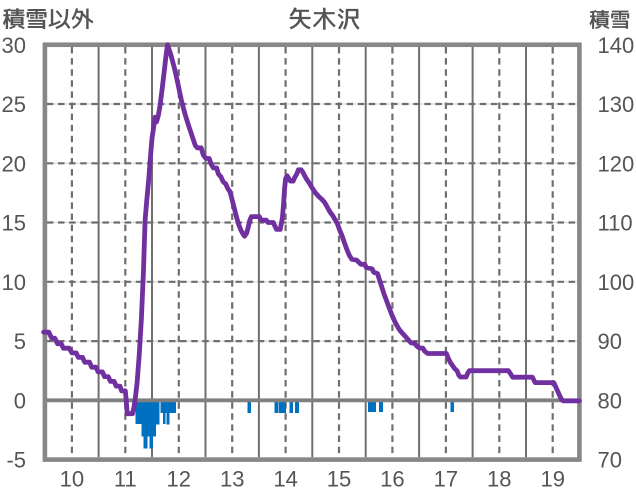  I want to click on svg-text: 30, so click(14, 45).